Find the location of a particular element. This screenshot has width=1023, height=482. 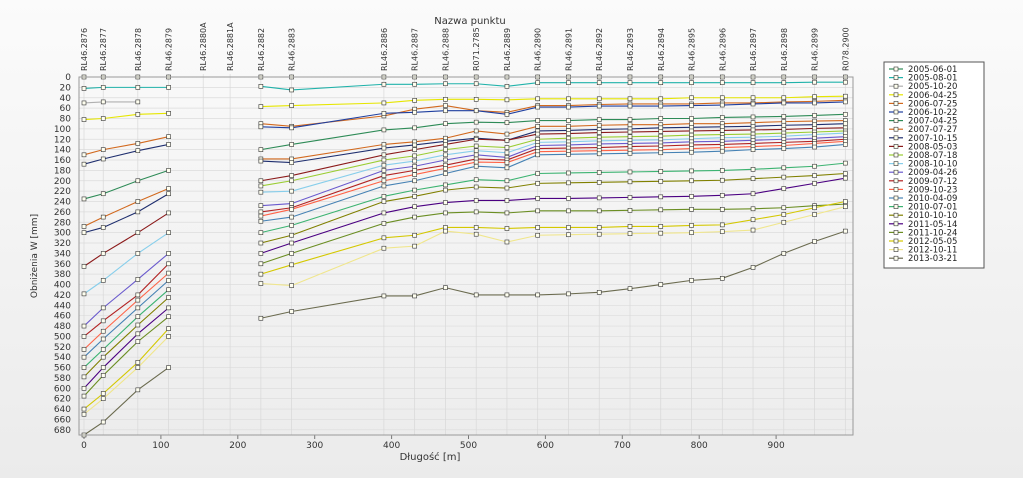

point-name-label: RL46.2899 is located at coordinates (815, 49).